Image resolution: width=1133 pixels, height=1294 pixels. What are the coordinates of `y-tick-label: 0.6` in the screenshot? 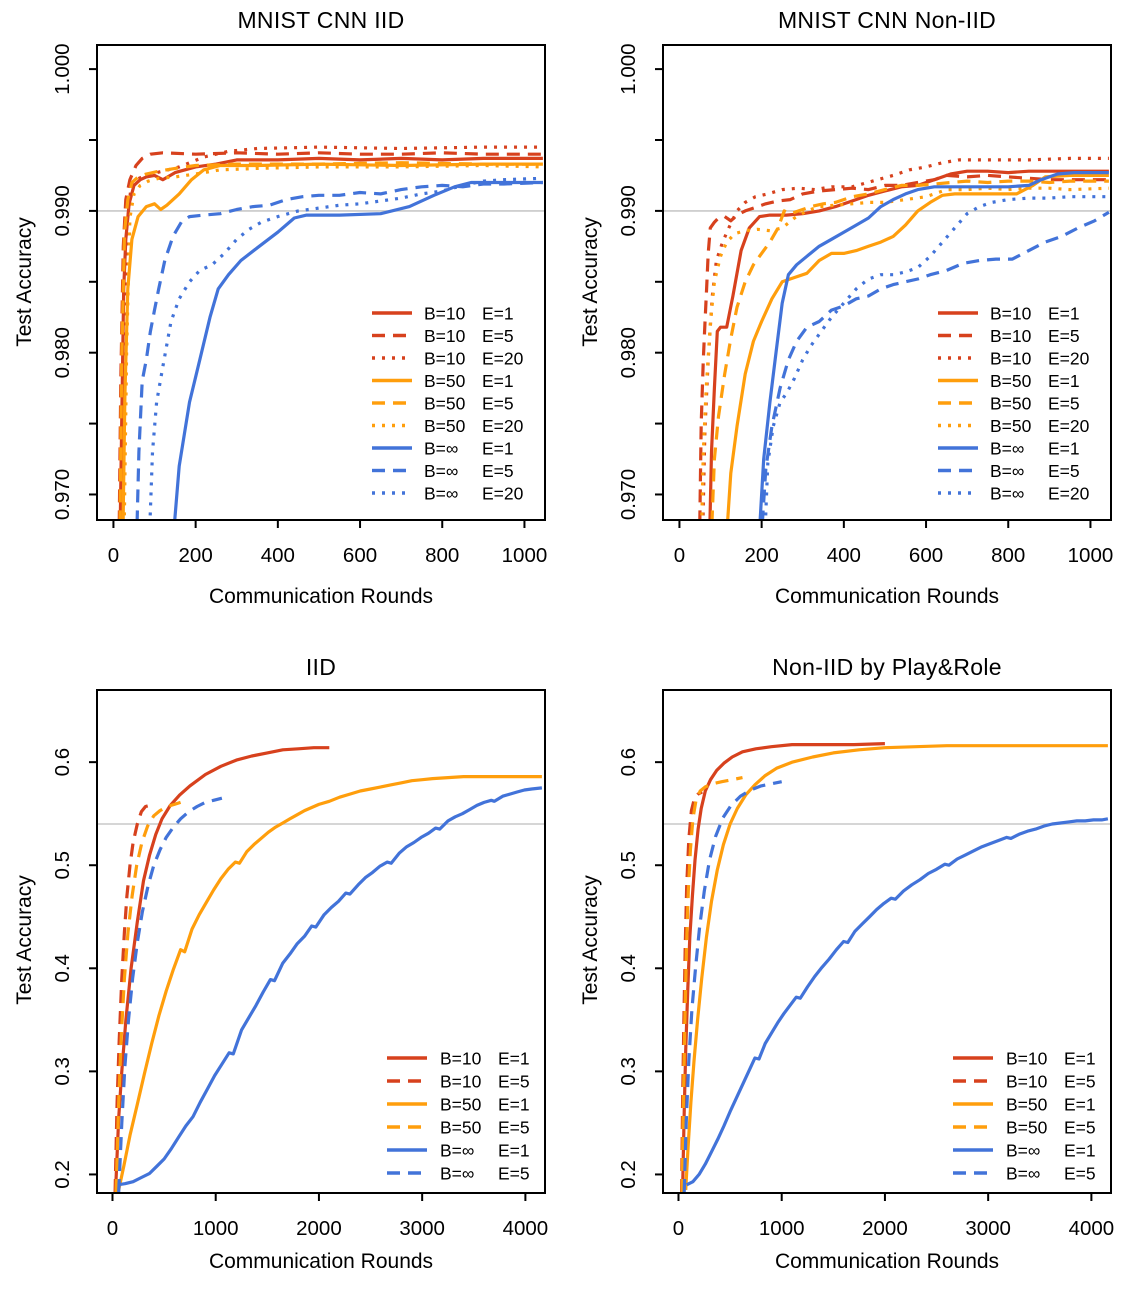 It's located at (628, 762).